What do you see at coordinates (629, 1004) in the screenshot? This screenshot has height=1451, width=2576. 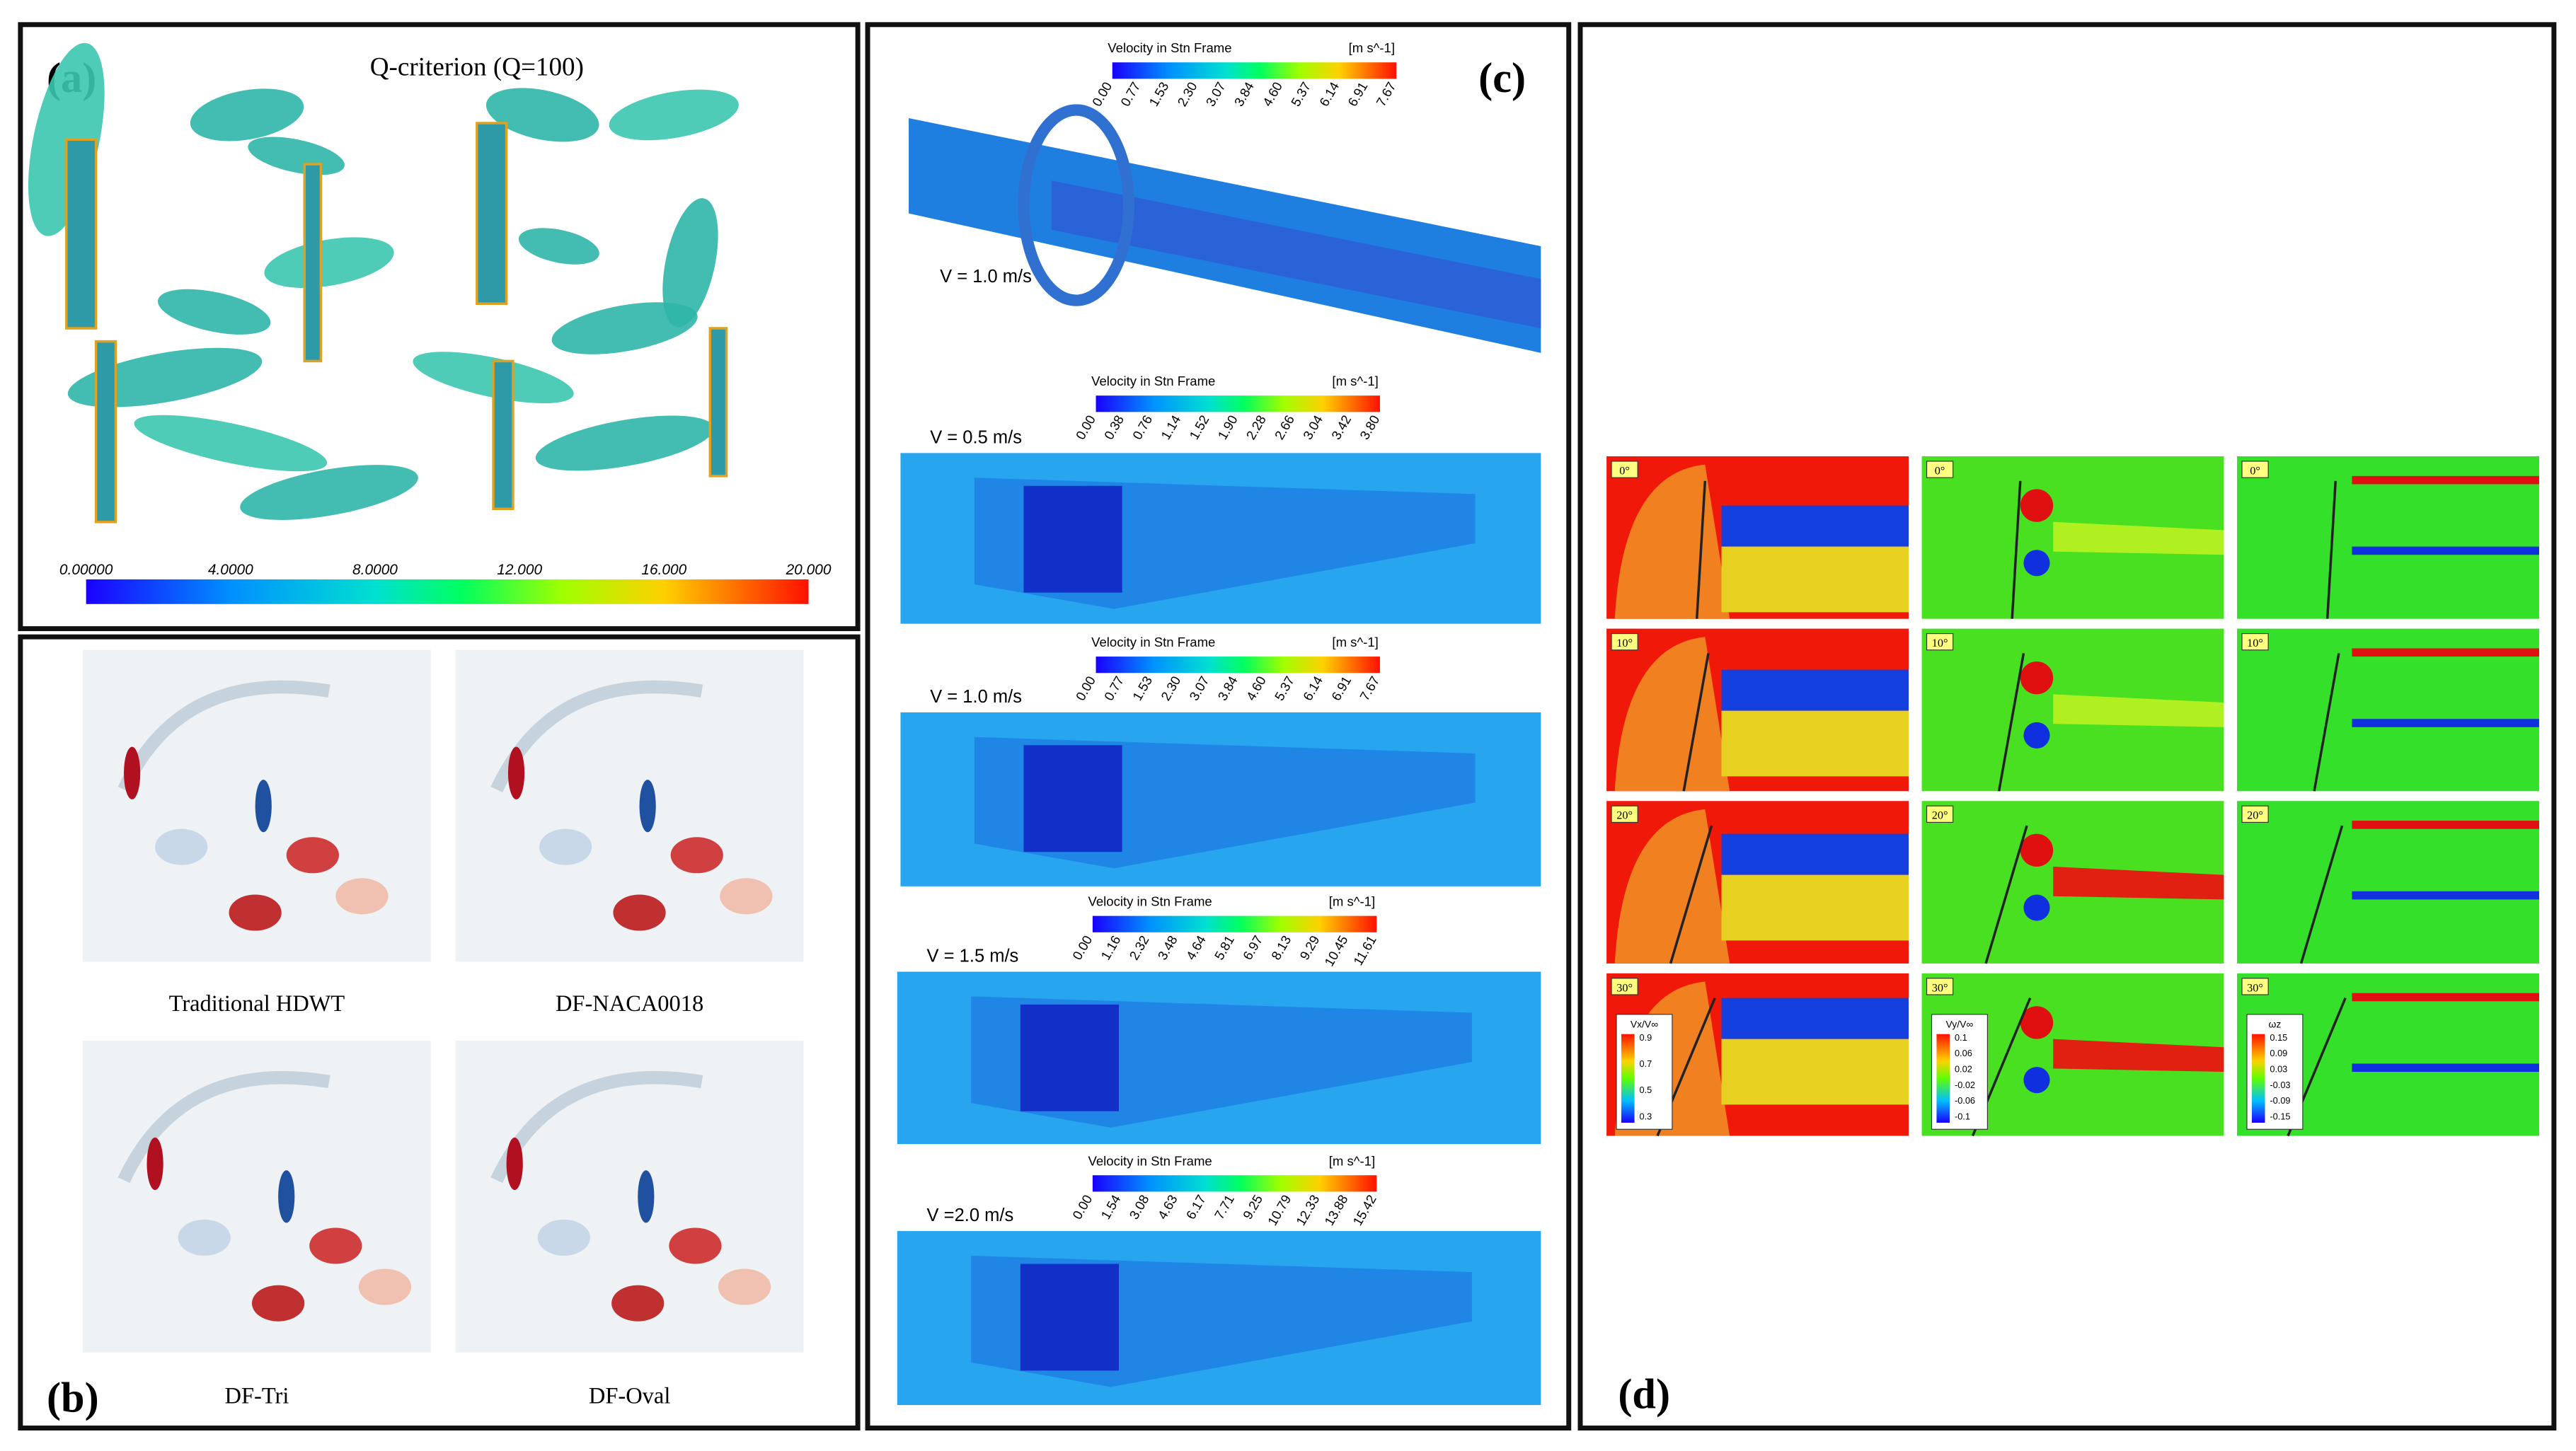 I see `caption: DF-NACA0018` at bounding box center [629, 1004].